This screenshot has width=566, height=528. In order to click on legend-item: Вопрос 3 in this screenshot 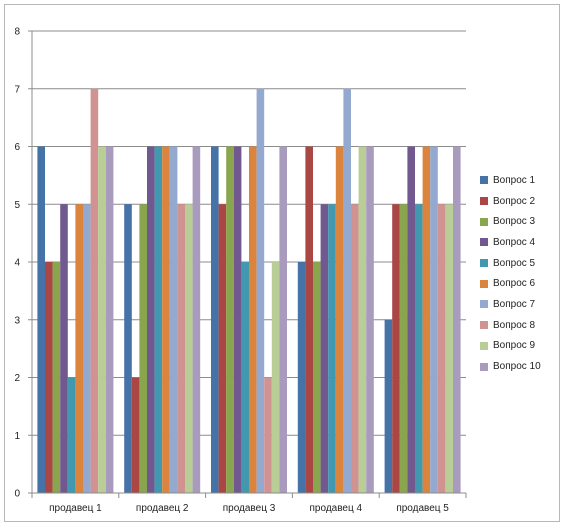, I will do `click(520, 221)`.